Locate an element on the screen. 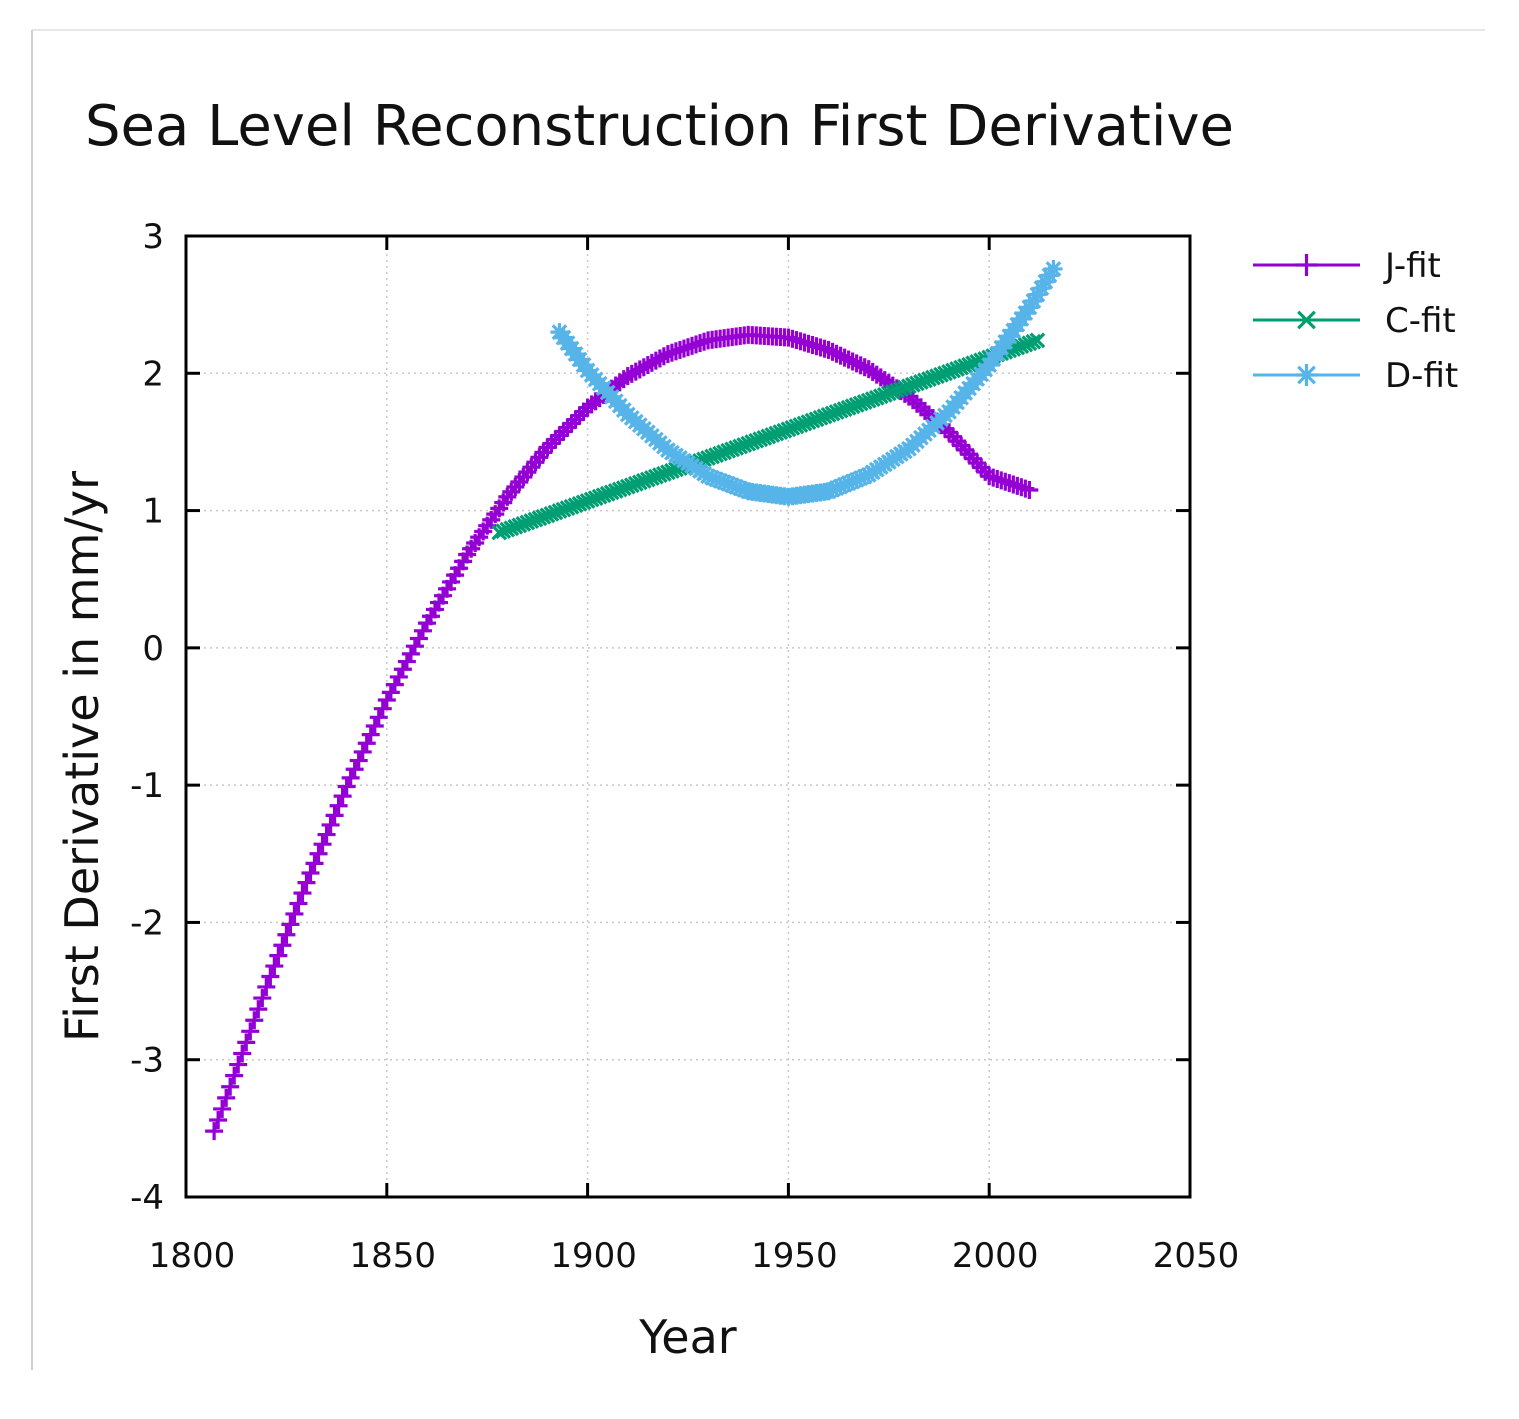 Image resolution: width=1519 pixels, height=1419 pixels. legend-item-j-fit: J-fit is located at coordinates (1347, 266).